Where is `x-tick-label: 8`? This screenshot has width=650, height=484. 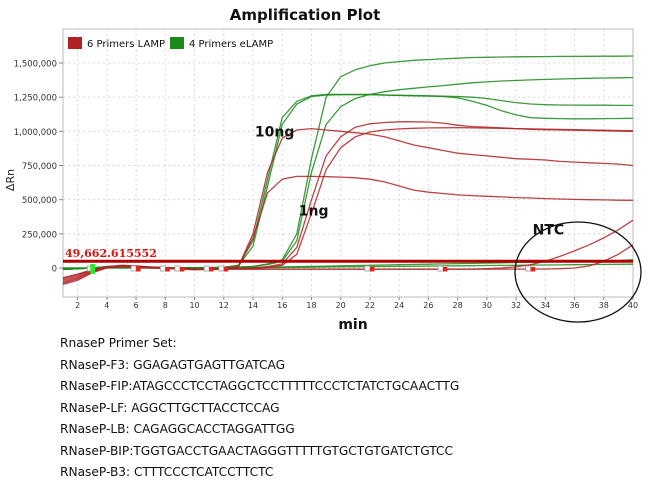
x-tick-label: 8 is located at coordinates (165, 305).